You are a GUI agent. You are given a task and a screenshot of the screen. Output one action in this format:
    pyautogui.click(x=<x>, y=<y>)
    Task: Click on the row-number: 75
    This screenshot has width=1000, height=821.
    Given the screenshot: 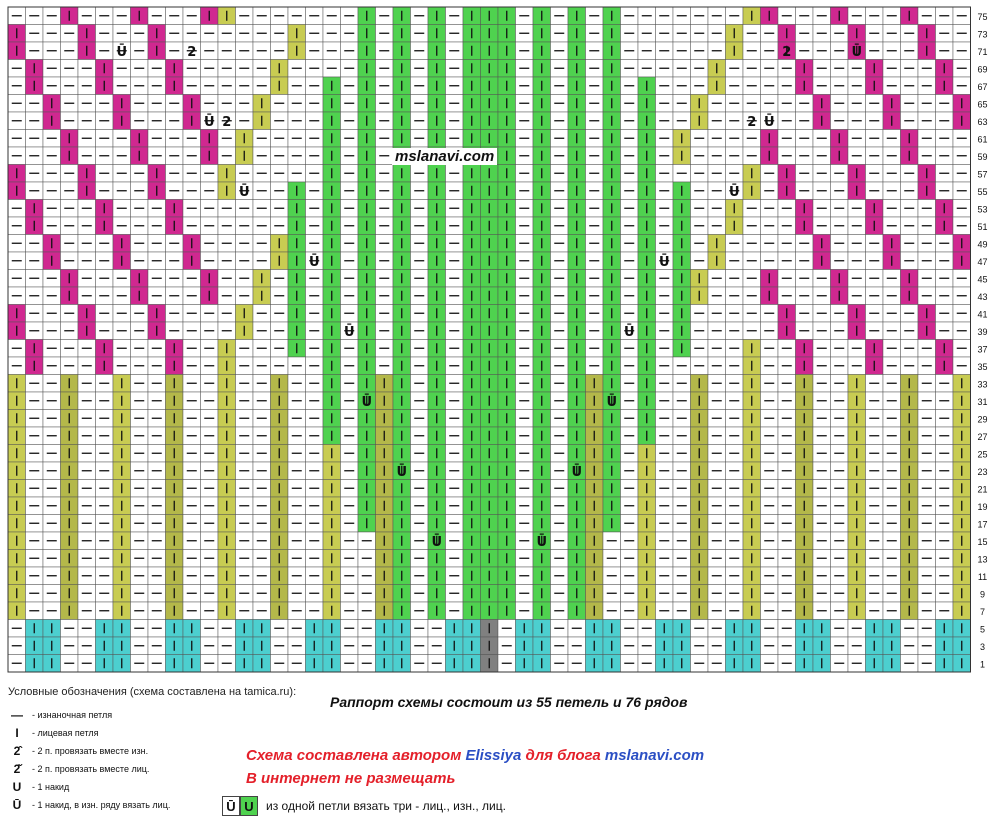 What is the action you would take?
    pyautogui.click(x=982, y=17)
    